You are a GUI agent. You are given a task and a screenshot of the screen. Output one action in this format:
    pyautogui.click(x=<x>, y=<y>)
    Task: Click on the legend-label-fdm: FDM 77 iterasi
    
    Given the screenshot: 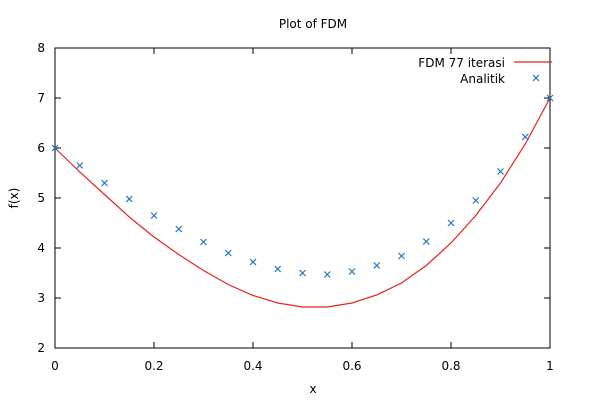 What is the action you would take?
    pyautogui.click(x=461, y=63)
    